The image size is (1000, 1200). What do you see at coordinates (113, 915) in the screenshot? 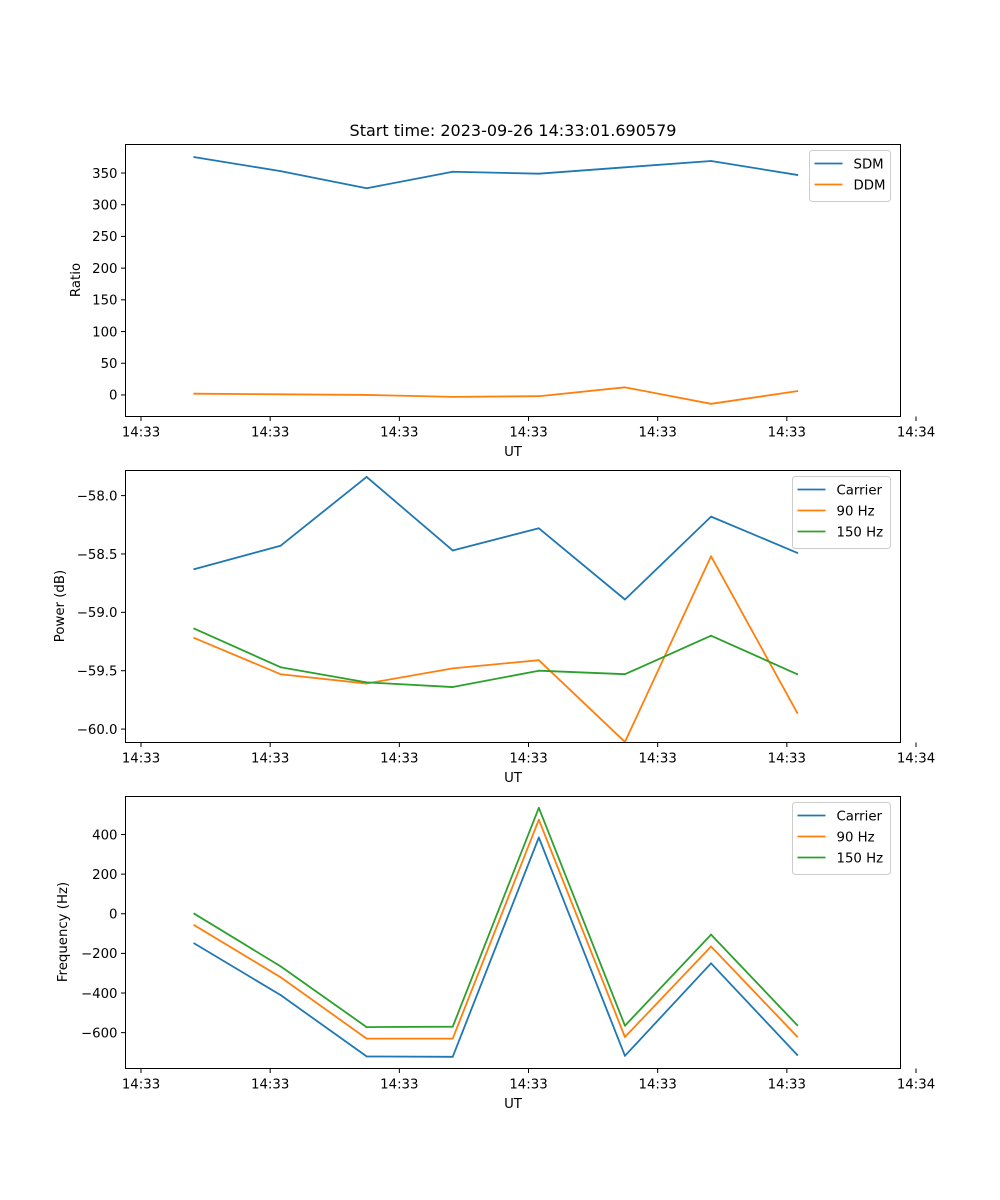
I see `frequency-y-tick-label: 0` at bounding box center [113, 915].